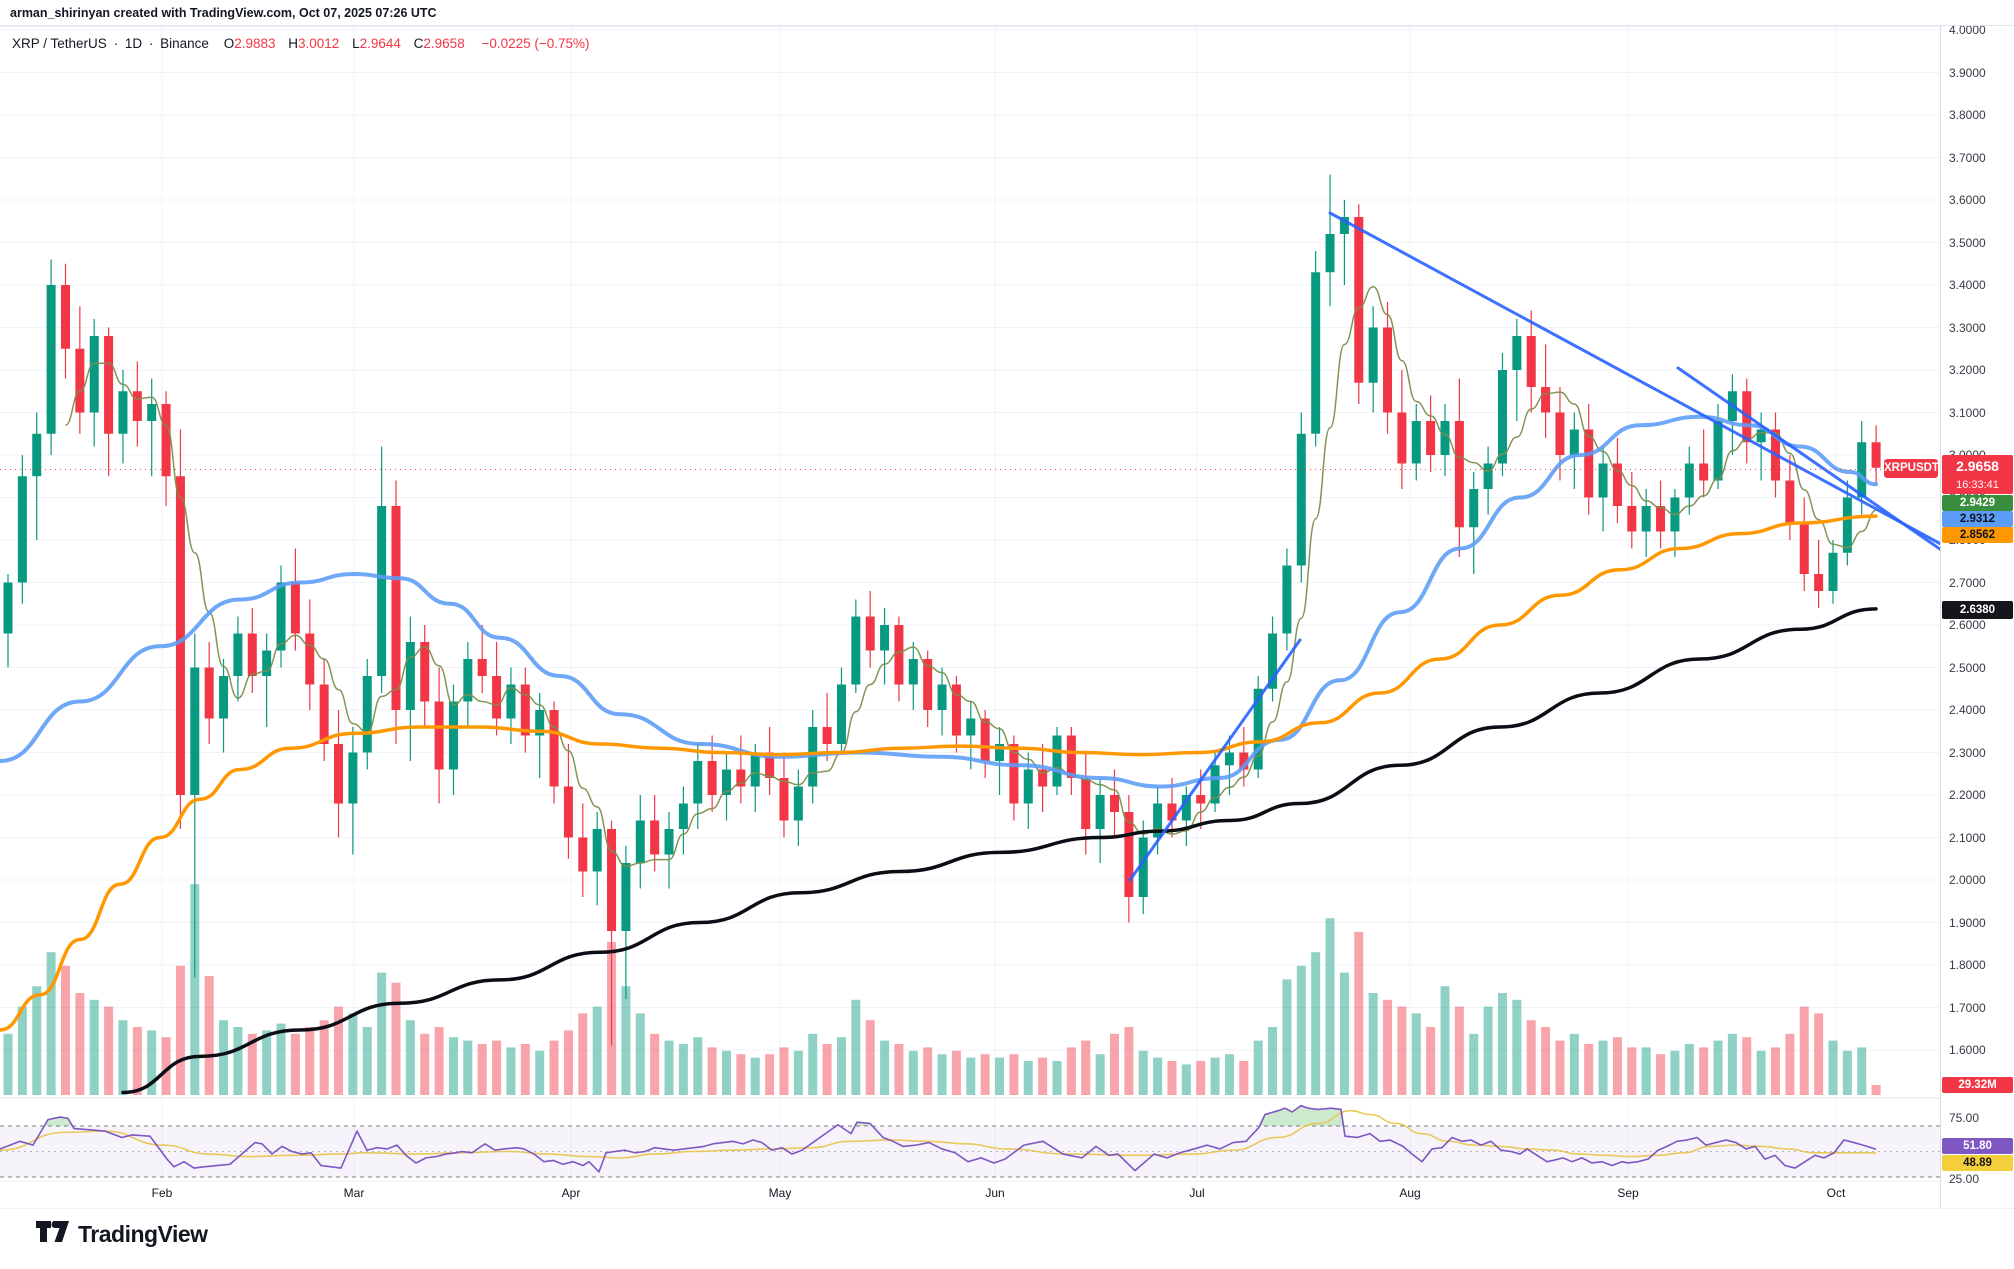 This screenshot has width=2014, height=1269. Describe the element at coordinates (1977, 1146) in the screenshot. I see `axis-value-badge: 51.80` at that location.